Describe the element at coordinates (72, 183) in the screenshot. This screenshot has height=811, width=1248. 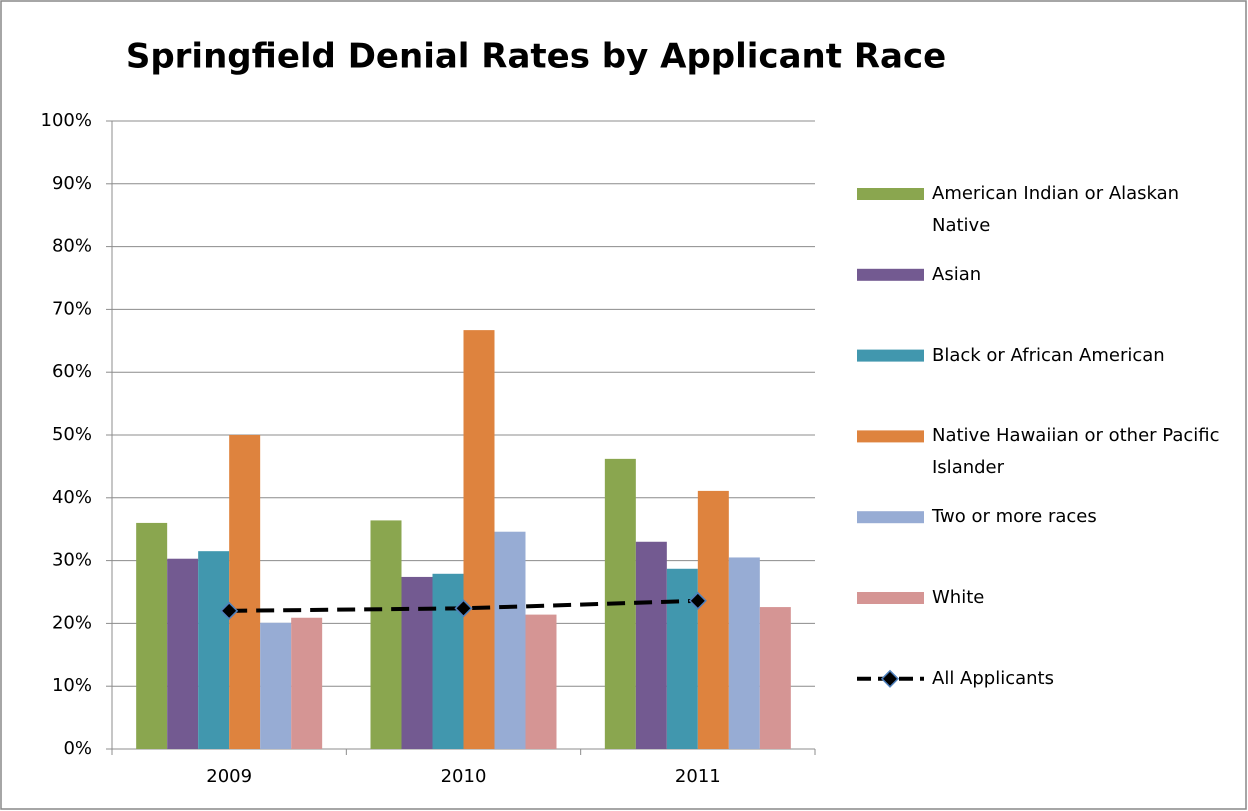
I see `y-tick-label: 90%` at that location.